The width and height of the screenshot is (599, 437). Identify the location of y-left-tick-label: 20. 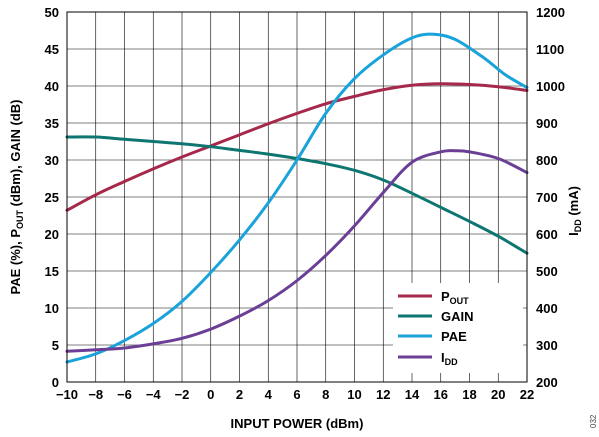
(52, 234).